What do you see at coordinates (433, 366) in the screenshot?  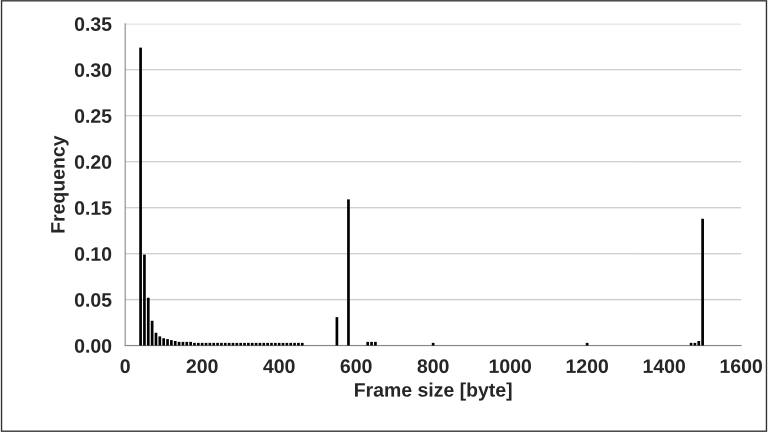 I see `x-tick-label: 800` at bounding box center [433, 366].